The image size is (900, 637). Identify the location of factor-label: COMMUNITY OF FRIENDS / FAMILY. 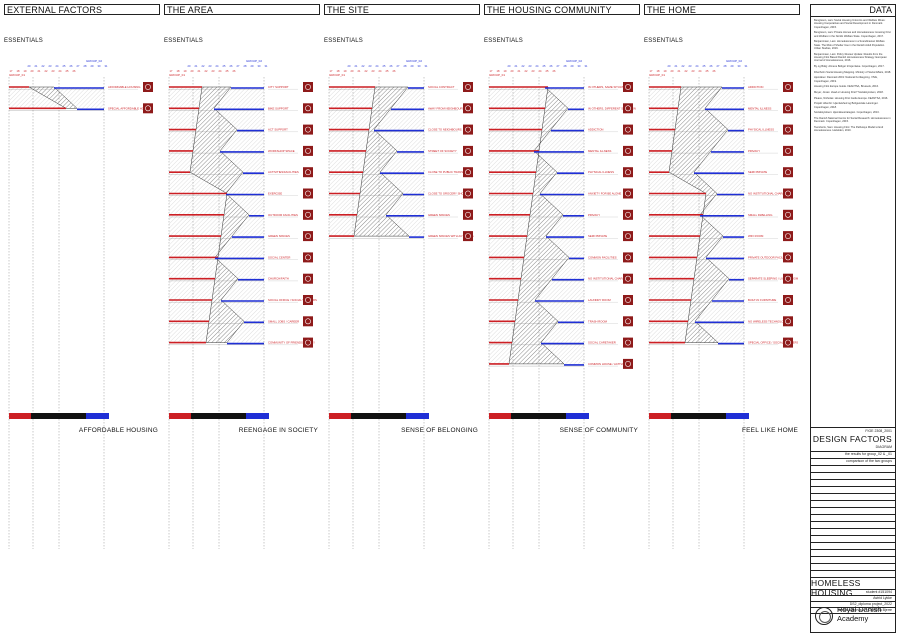
(291, 343).